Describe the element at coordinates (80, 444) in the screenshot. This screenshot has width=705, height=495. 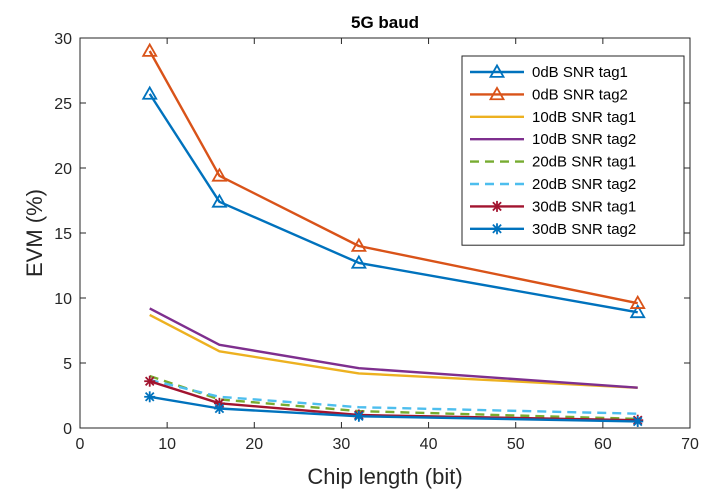
I see `x-tick-label: 0` at that location.